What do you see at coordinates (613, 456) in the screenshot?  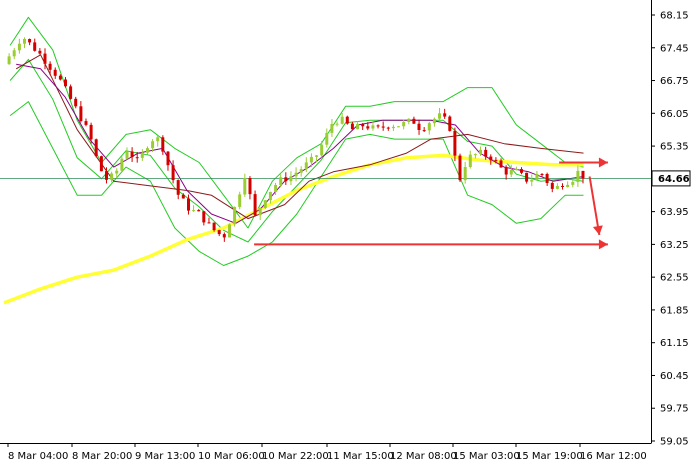 I see `x-tick-label: 16 Mar 12:00` at bounding box center [613, 456].